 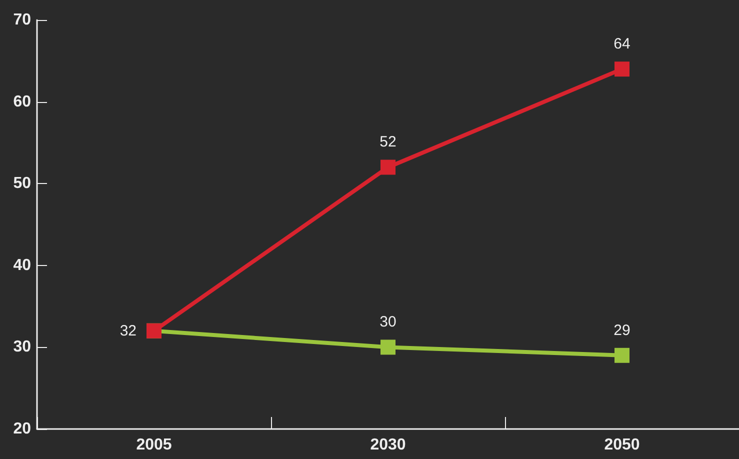 I want to click on data-label: 64, so click(x=622, y=44).